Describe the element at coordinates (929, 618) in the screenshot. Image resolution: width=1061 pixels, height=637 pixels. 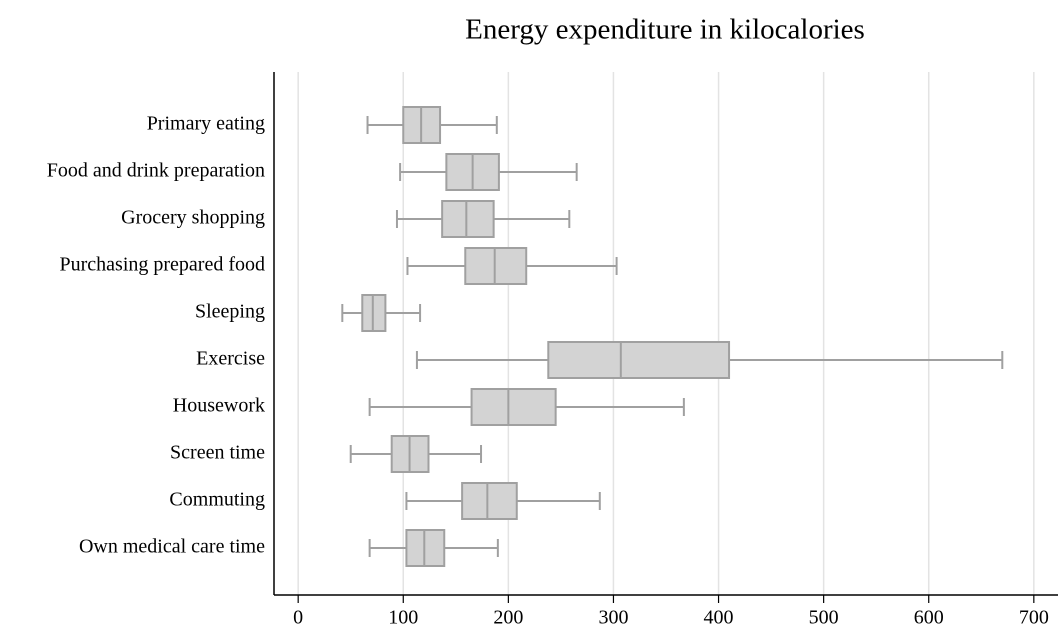
I see `x-tick-label: 600` at that location.